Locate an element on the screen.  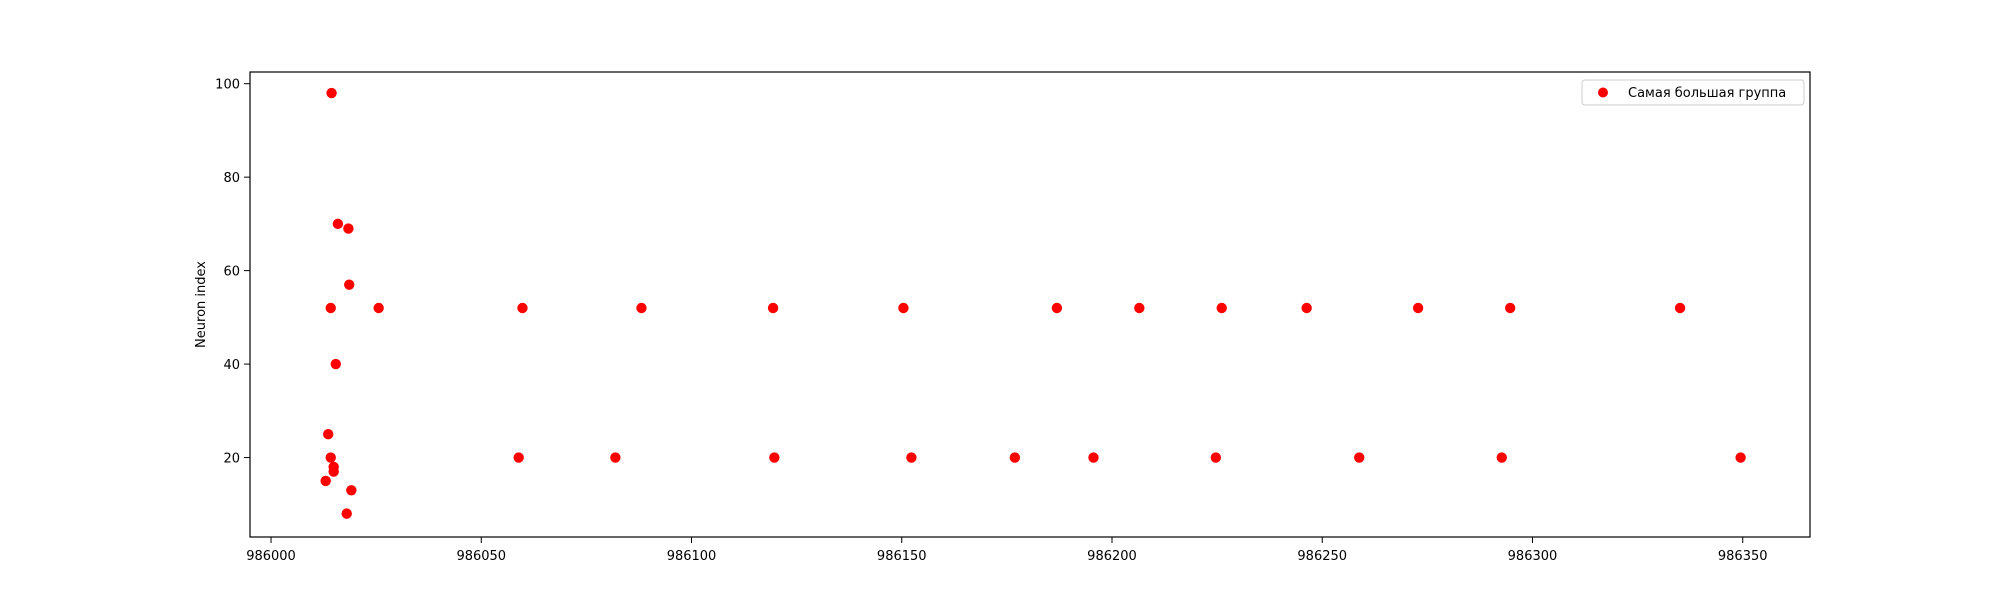
y-tick-label: 40 is located at coordinates (231, 365).